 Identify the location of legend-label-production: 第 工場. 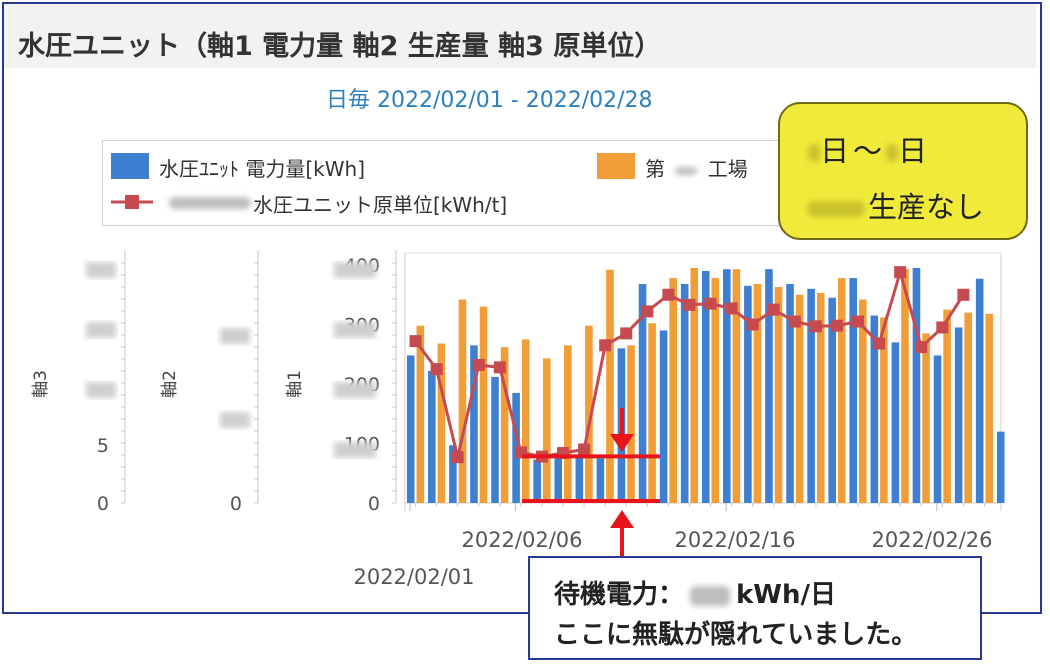
(696, 167).